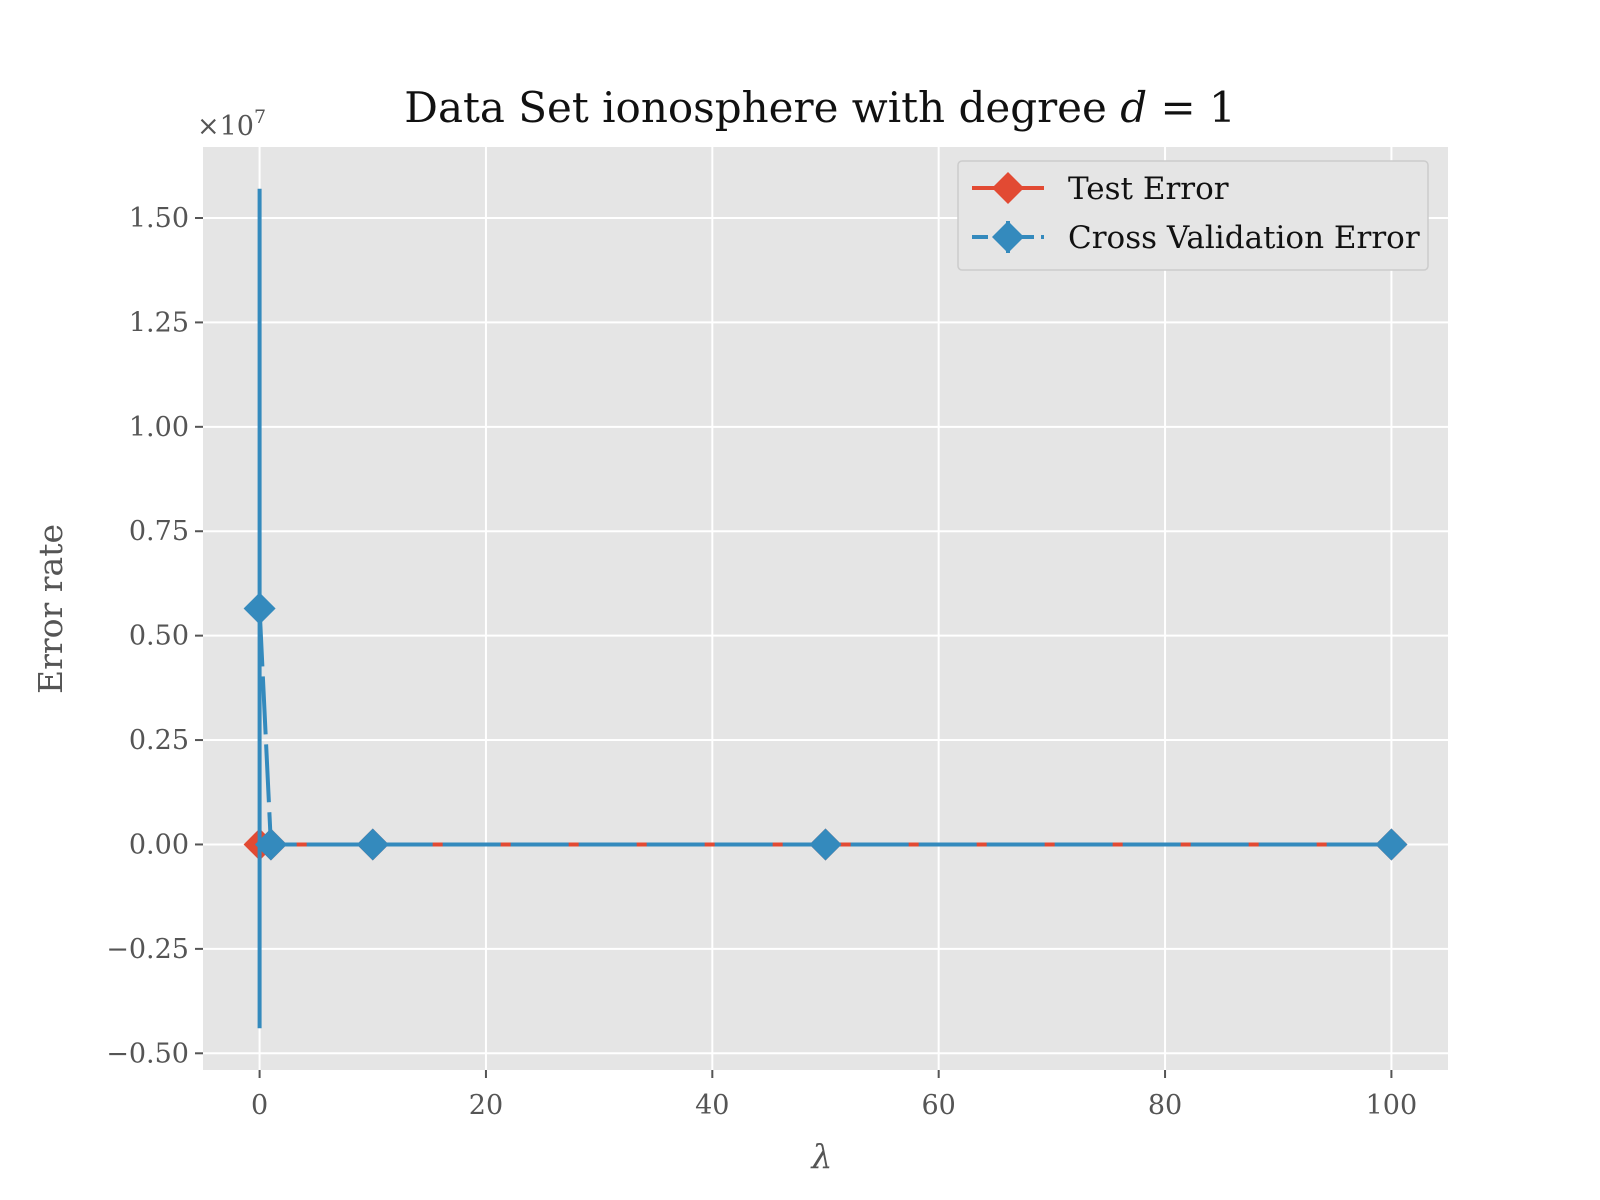 Image resolution: width=1600 pixels, height=1200 pixels. What do you see at coordinates (231, 124) in the screenshot?
I see `y-offset-label: ×10⁷` at bounding box center [231, 124].